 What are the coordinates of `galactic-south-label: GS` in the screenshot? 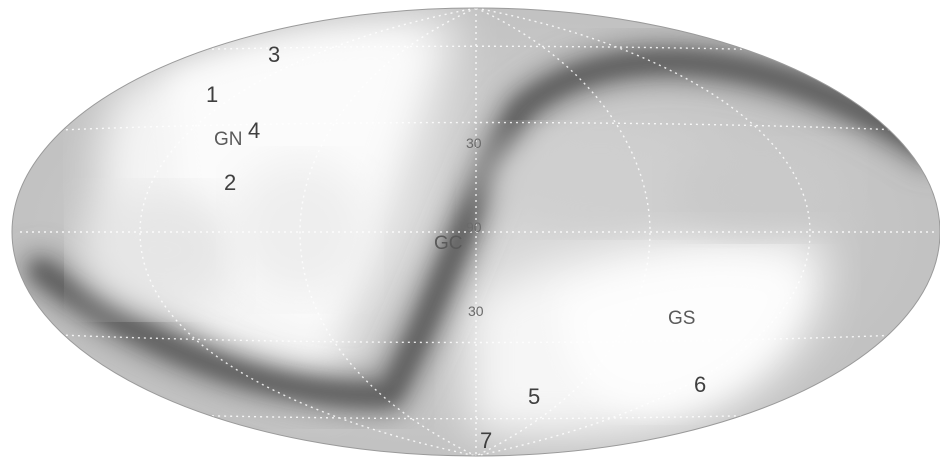 It's located at (681, 318).